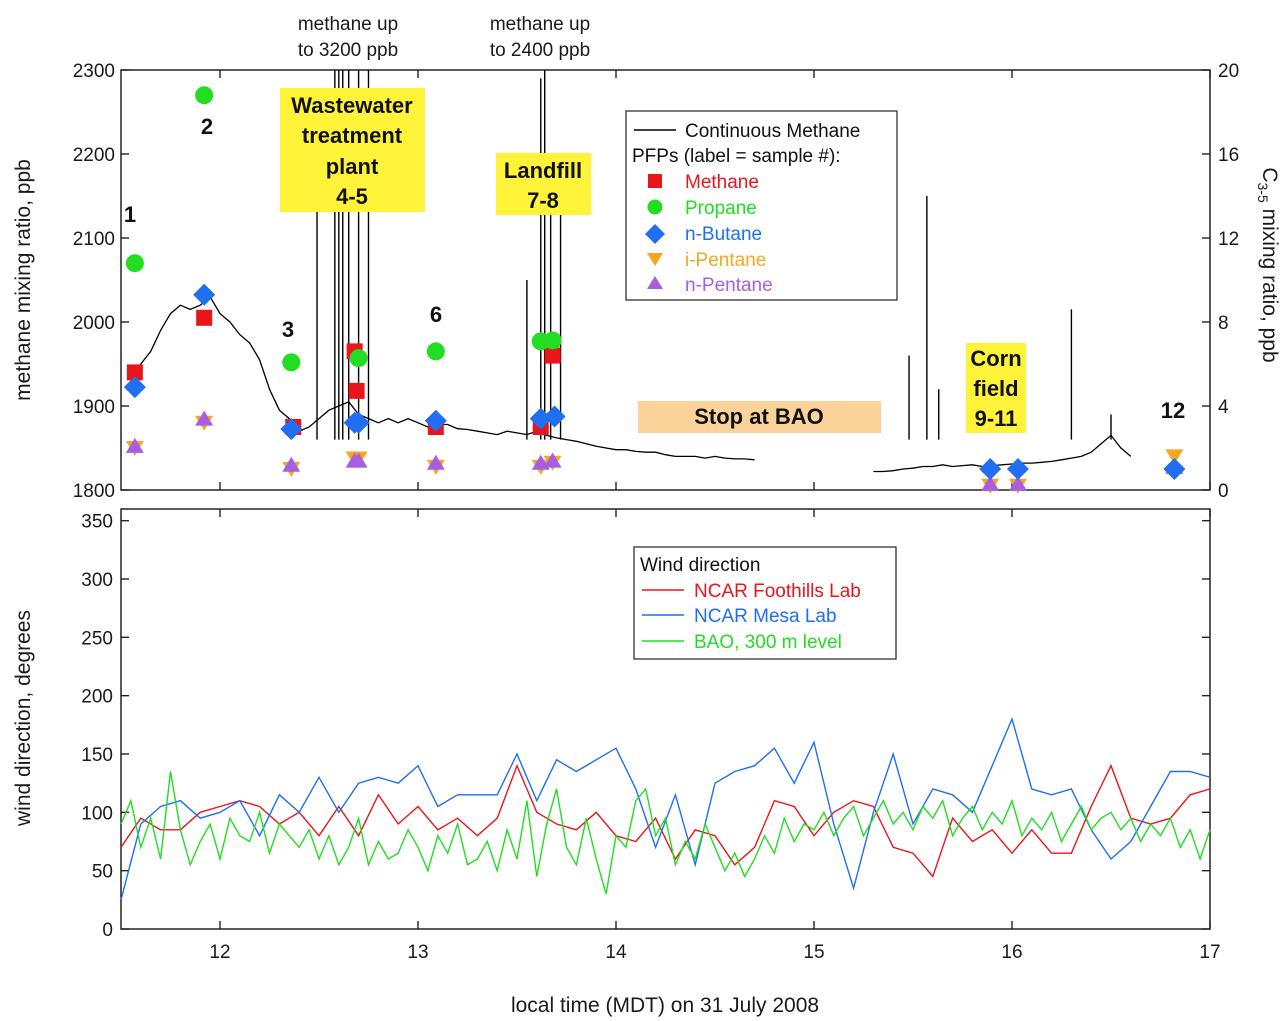 The image size is (1287, 1021). Describe the element at coordinates (97, 522) in the screenshot. I see `y-tick-label: 350` at that location.